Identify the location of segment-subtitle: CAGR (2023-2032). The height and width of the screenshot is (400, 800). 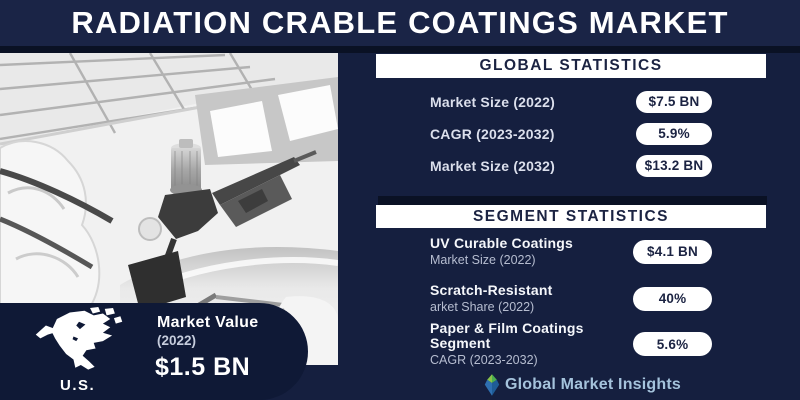
(484, 360).